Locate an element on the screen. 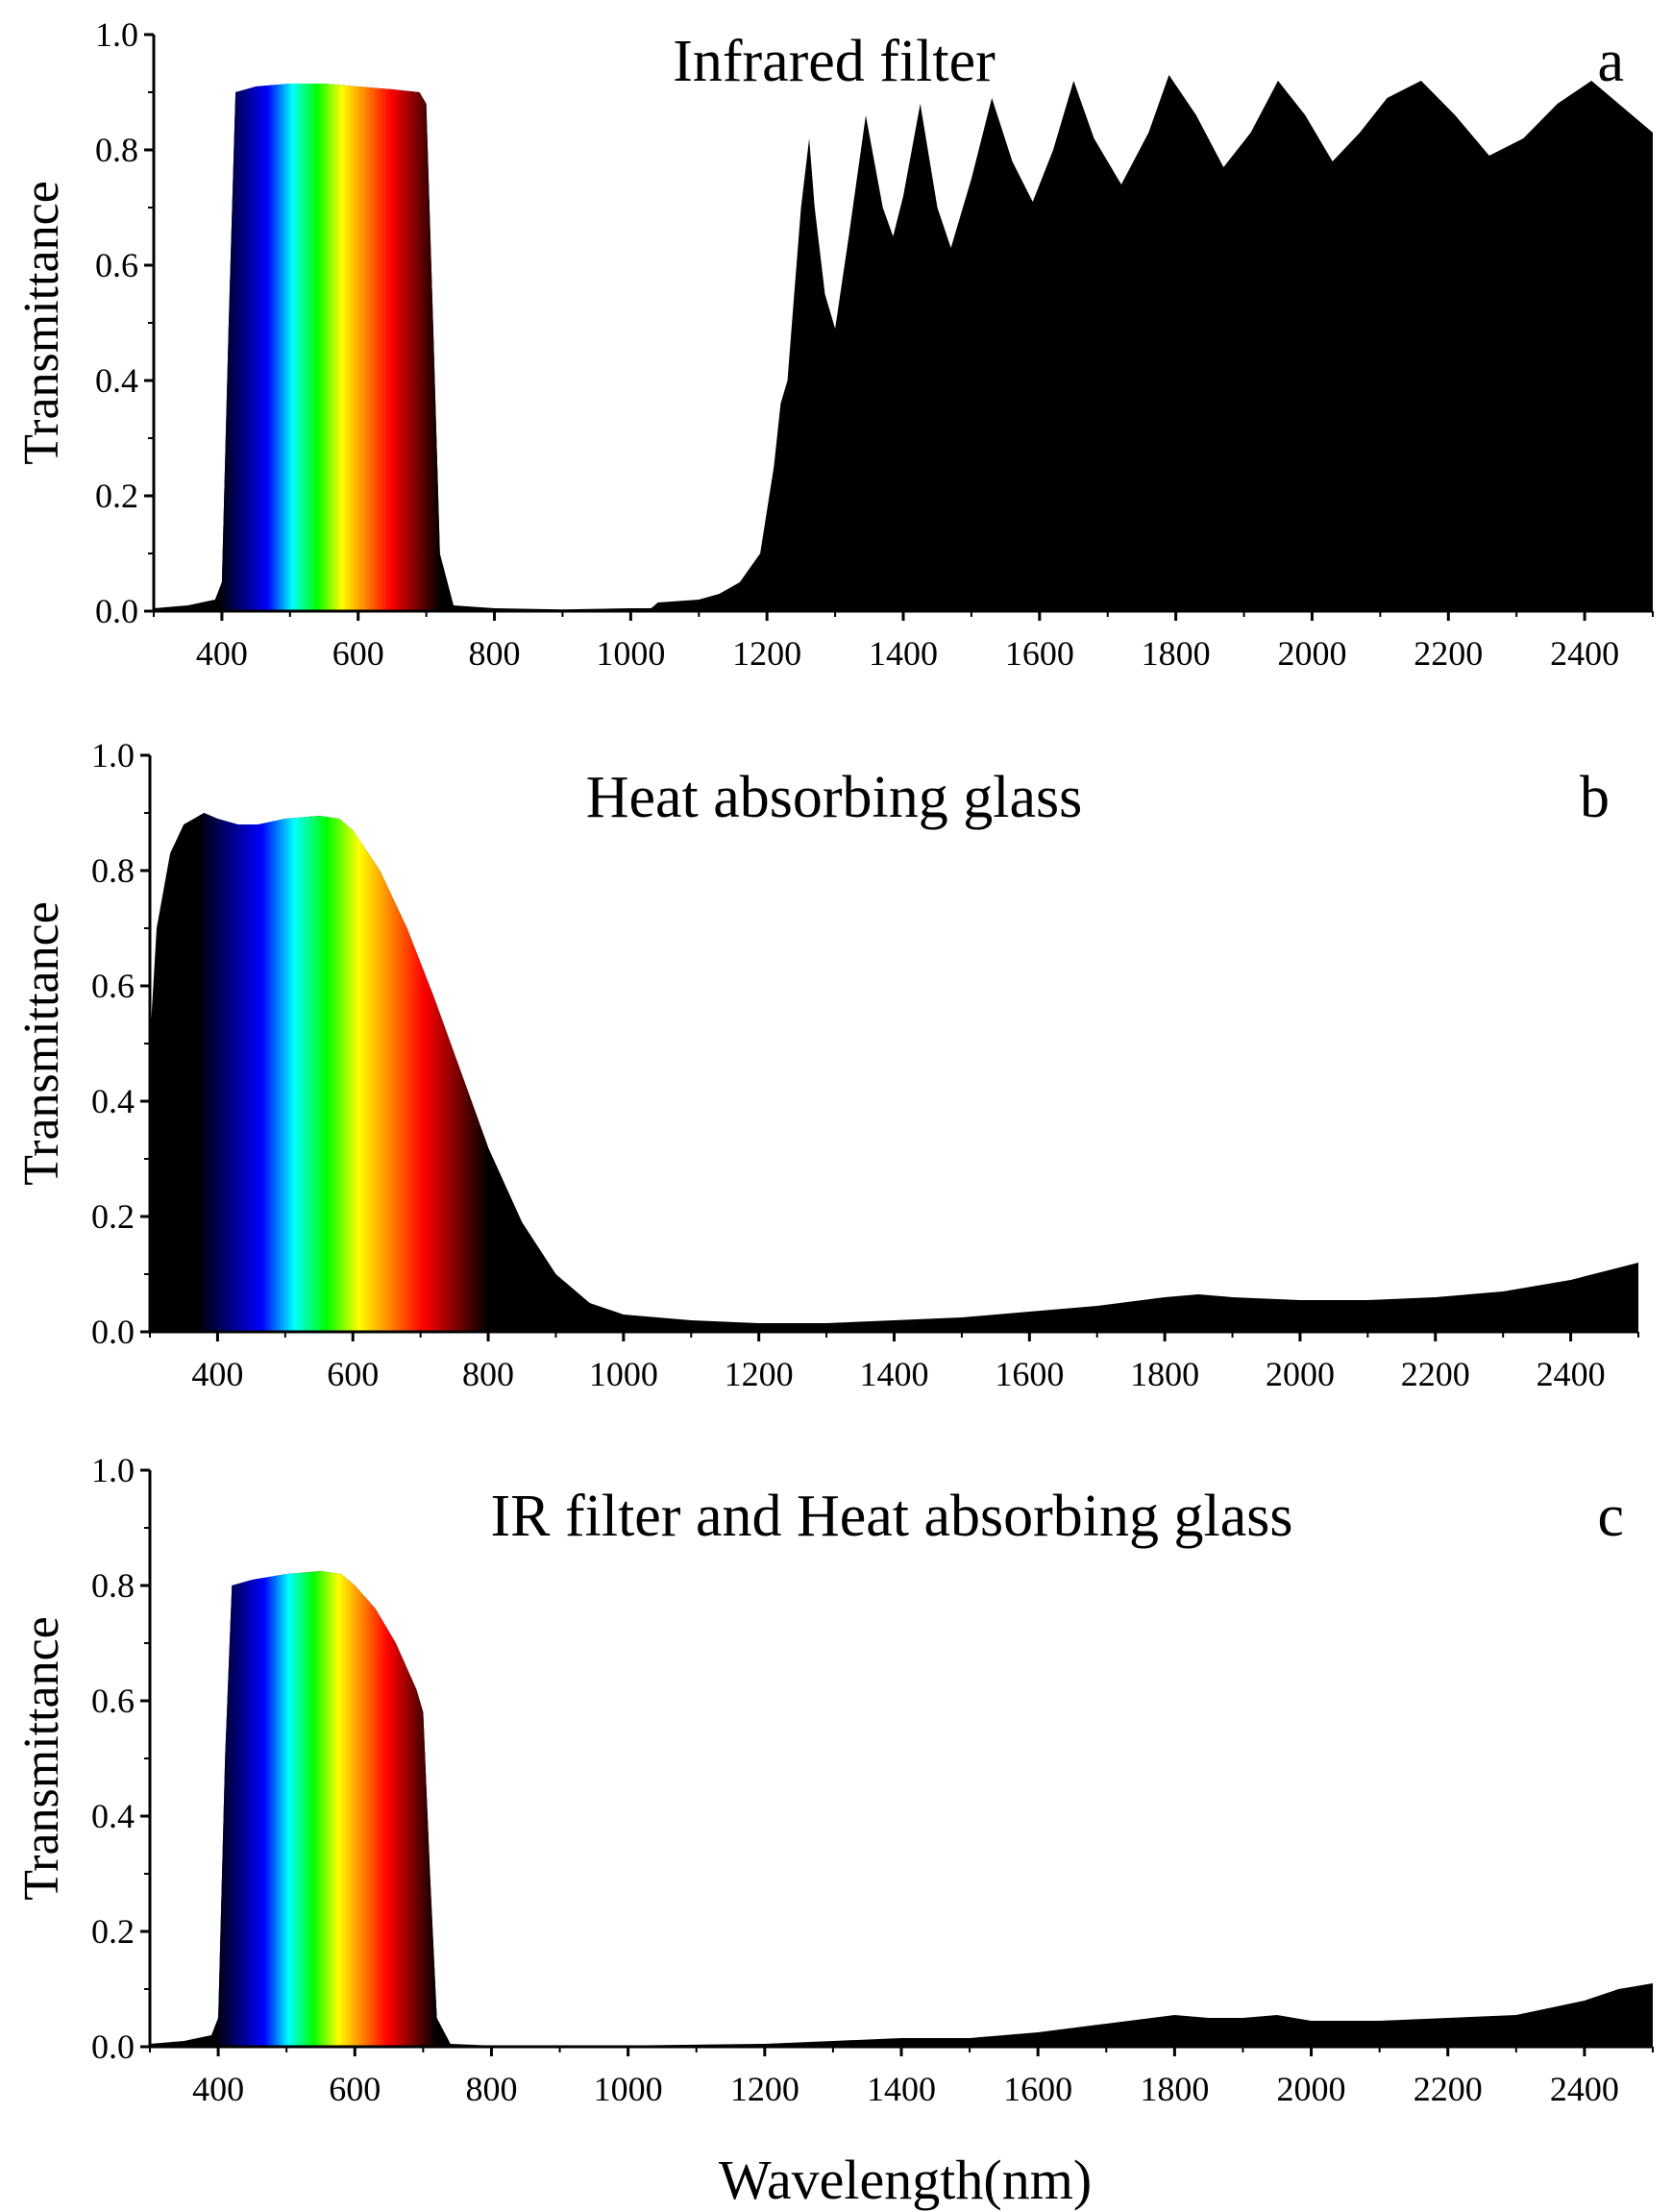 Image resolution: width=1672 pixels, height=2212 pixels. panel-letter: a is located at coordinates (1610, 61).